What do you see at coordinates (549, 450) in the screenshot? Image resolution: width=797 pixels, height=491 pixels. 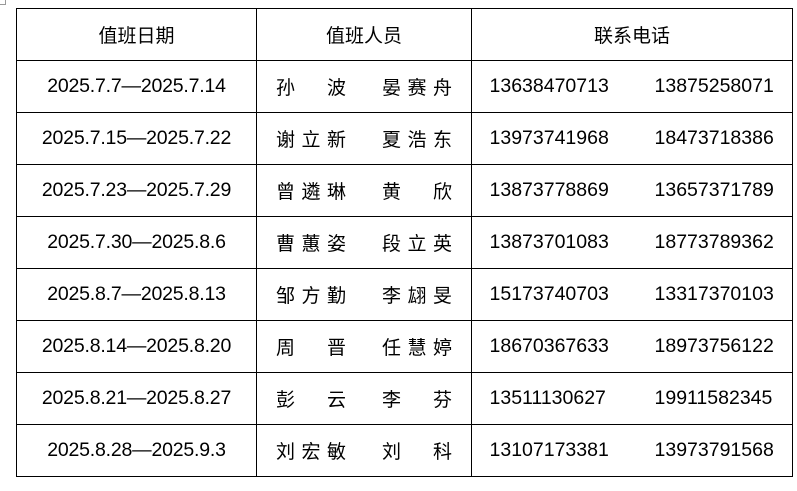 I see `phone-number: 13107173381` at bounding box center [549, 450].